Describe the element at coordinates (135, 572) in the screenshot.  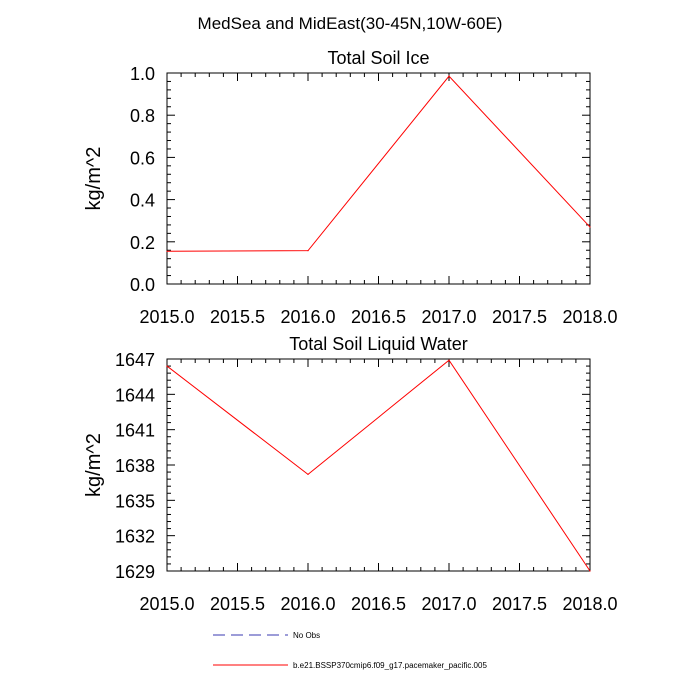
I see `y-tick-label: 1629` at that location.